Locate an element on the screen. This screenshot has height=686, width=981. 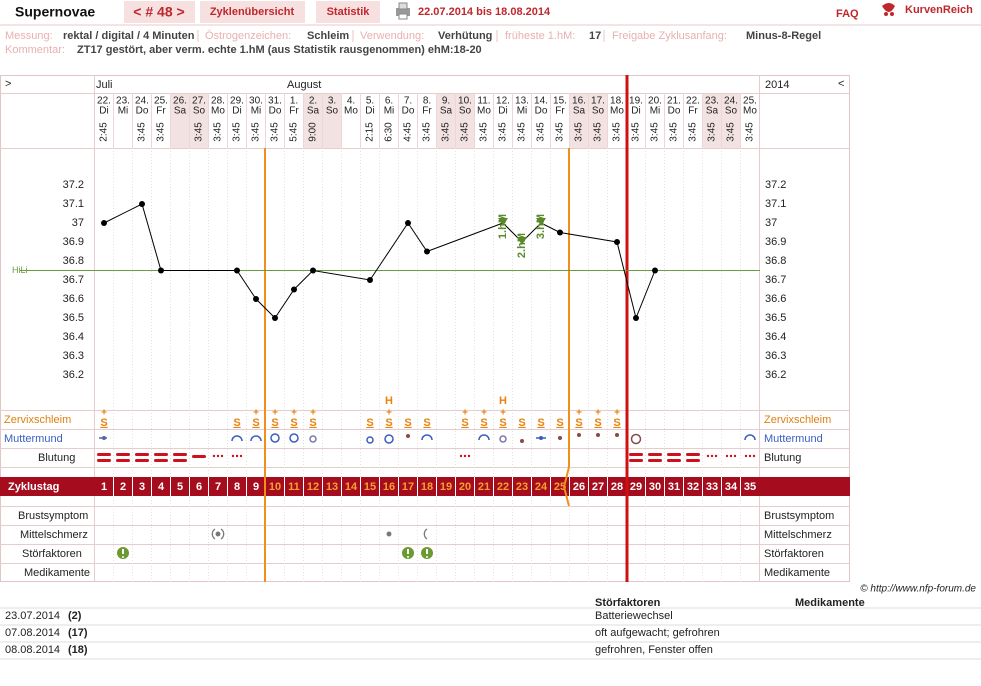
date-label: 22. is located at coordinates (104, 101).